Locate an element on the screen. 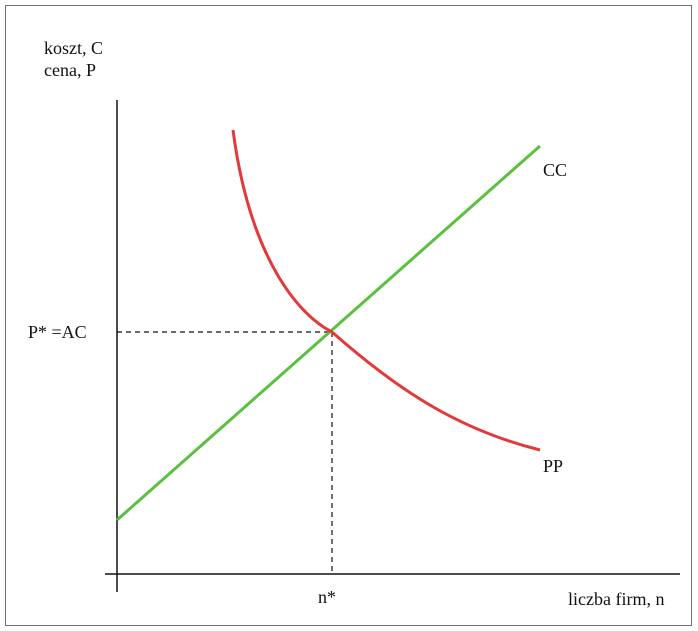 The width and height of the screenshot is (698, 631). pp-label: PP is located at coordinates (553, 466).